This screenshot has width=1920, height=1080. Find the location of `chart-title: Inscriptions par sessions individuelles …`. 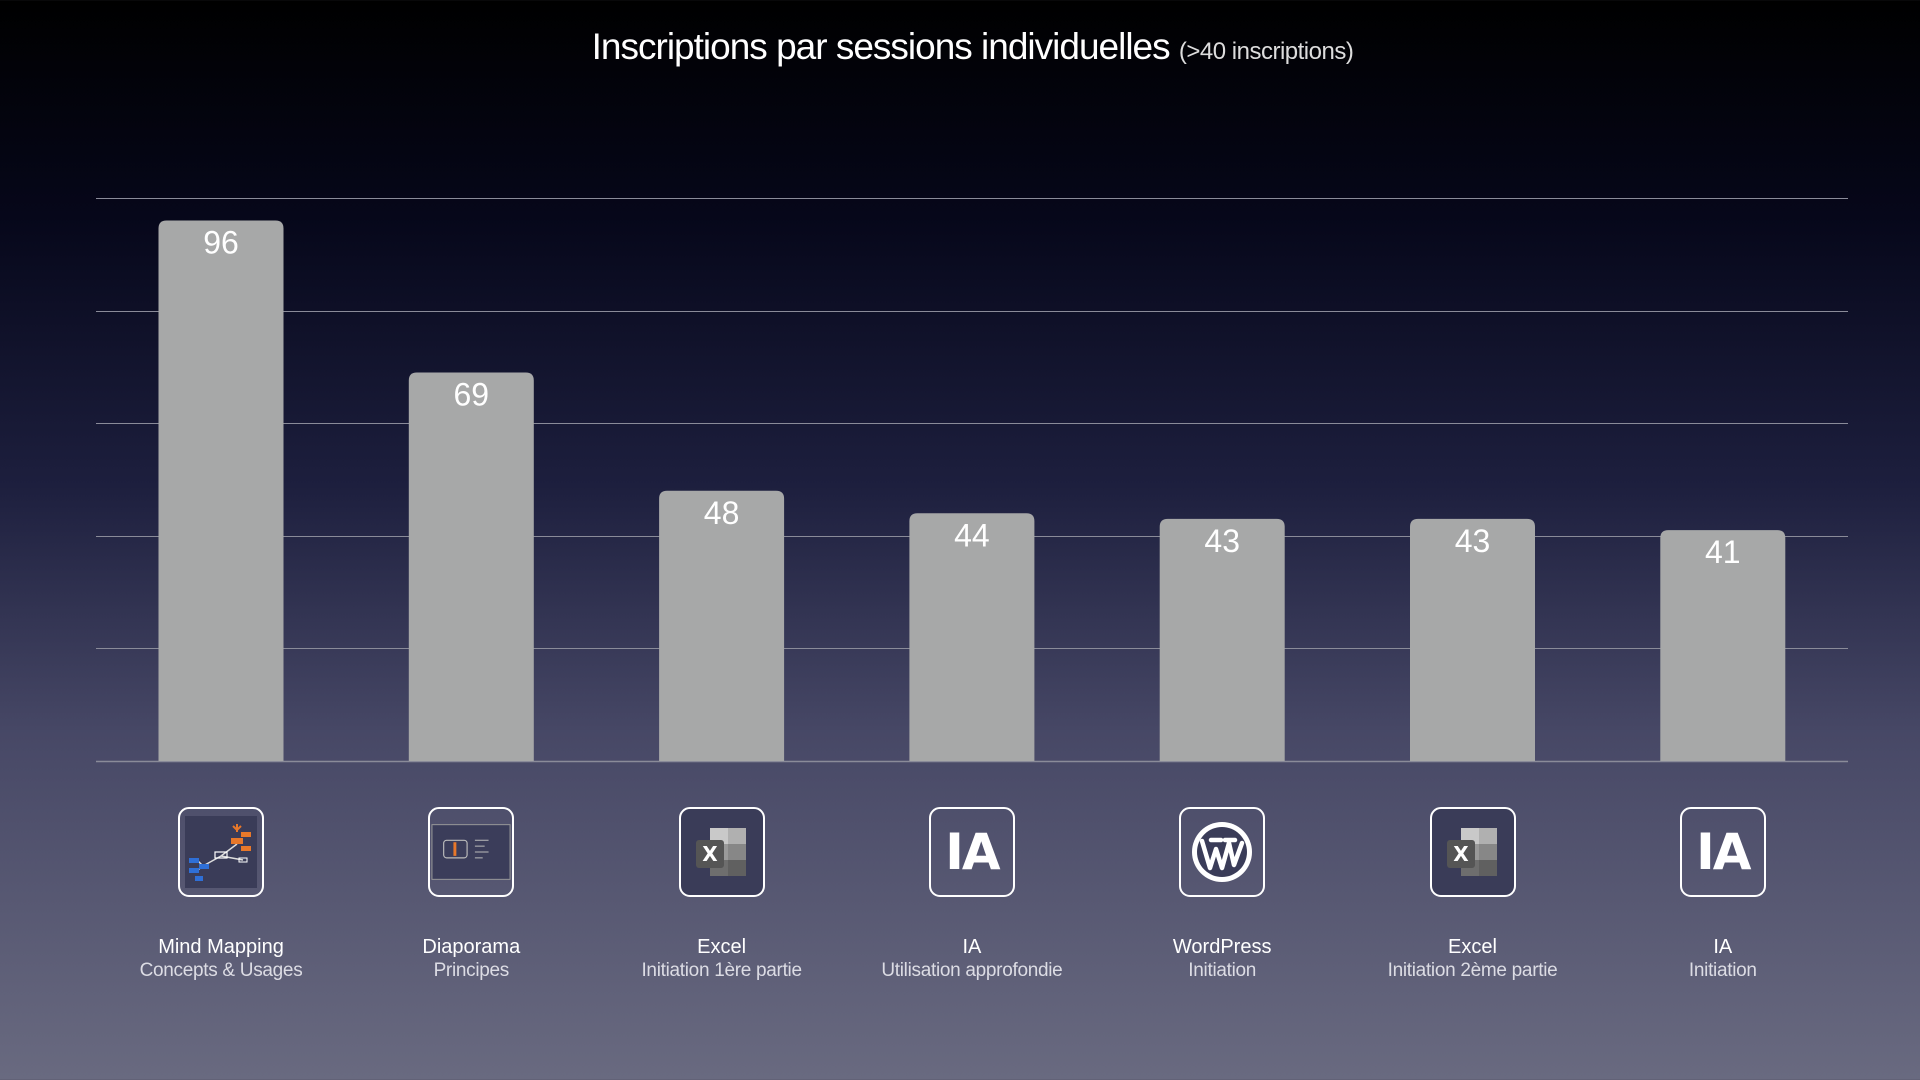

chart-title: Inscriptions par sessions individuelles … is located at coordinates (960, 47).